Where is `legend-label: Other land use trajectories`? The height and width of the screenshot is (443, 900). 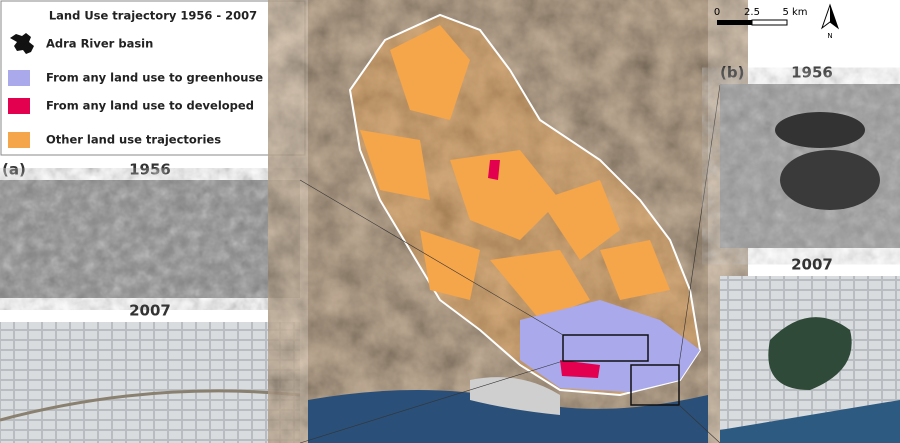 legend-label: Other land use trajectories is located at coordinates (133, 140).